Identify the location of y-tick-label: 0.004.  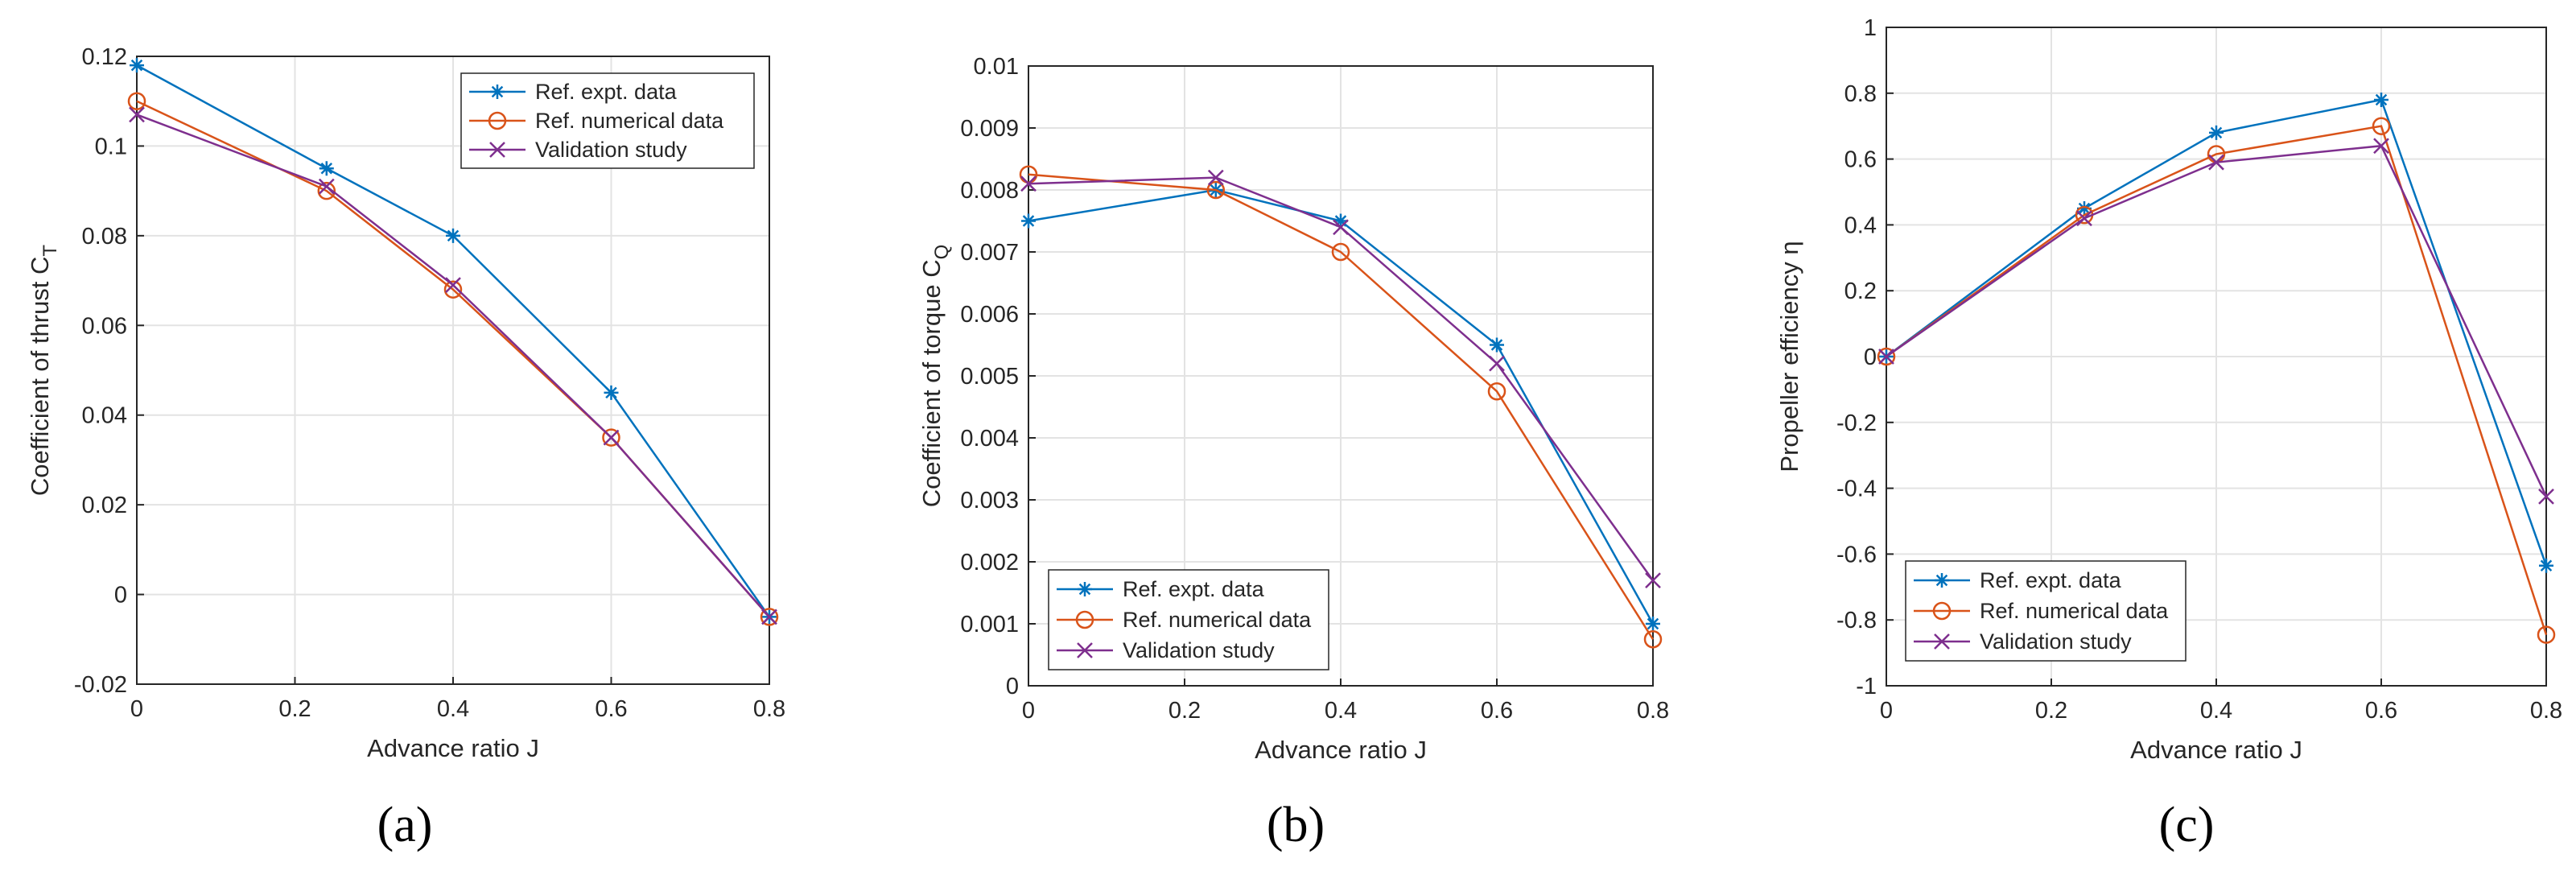
(989, 439).